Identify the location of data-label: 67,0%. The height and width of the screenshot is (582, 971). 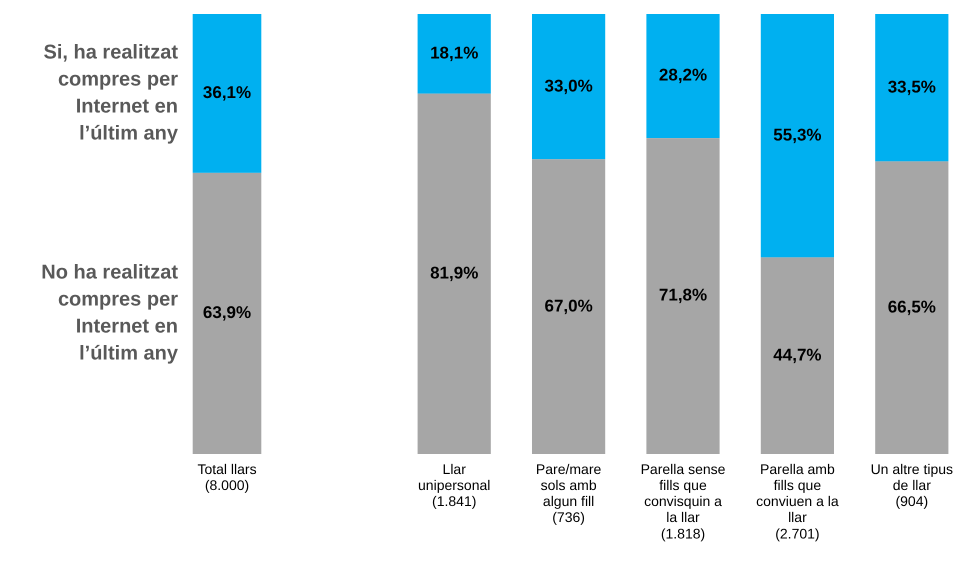
(568, 306).